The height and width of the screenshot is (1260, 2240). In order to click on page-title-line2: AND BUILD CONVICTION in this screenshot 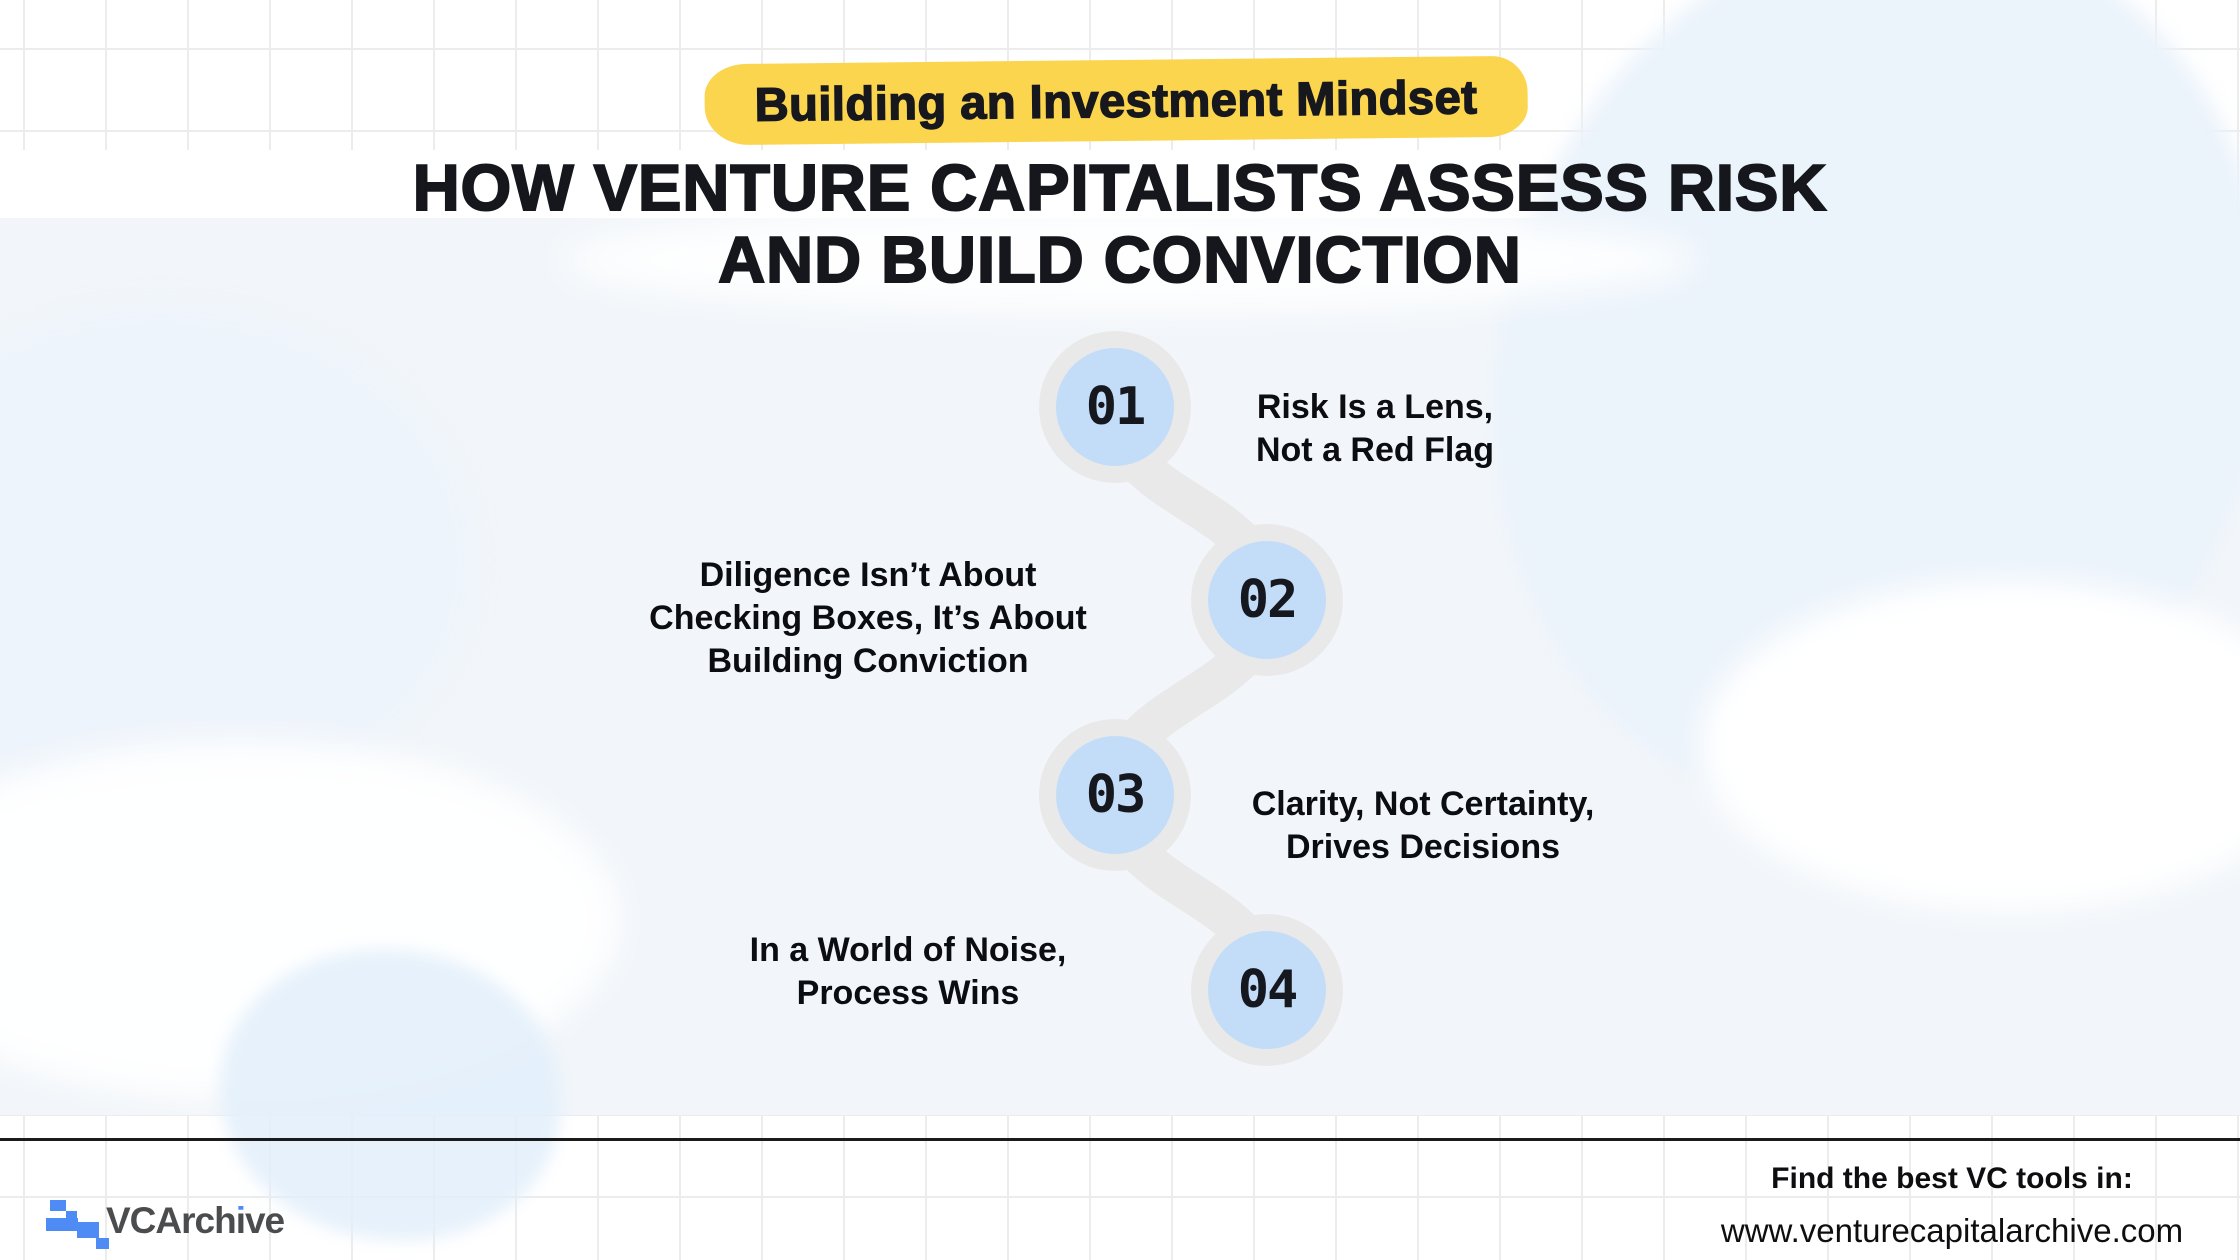, I will do `click(1119, 260)`.